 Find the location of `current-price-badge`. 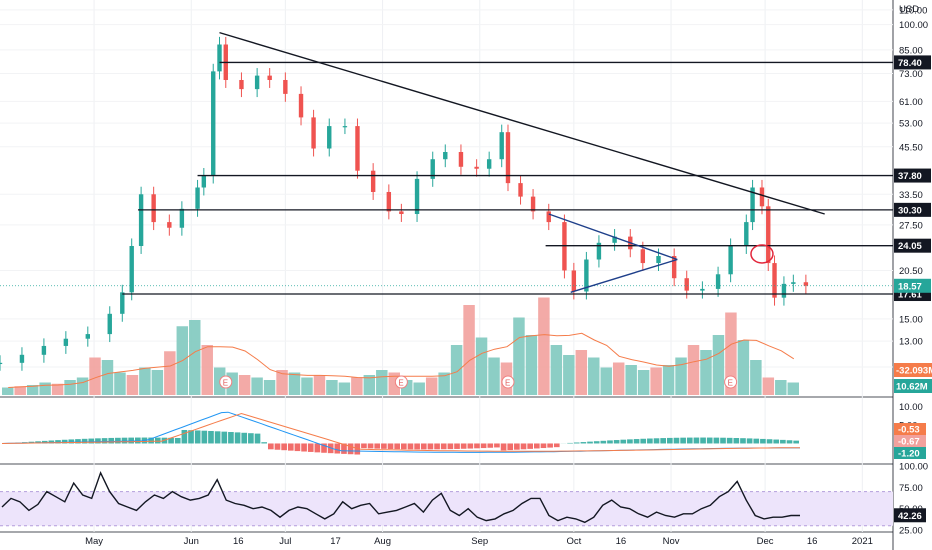

current-price-badge is located at coordinates (912, 285).